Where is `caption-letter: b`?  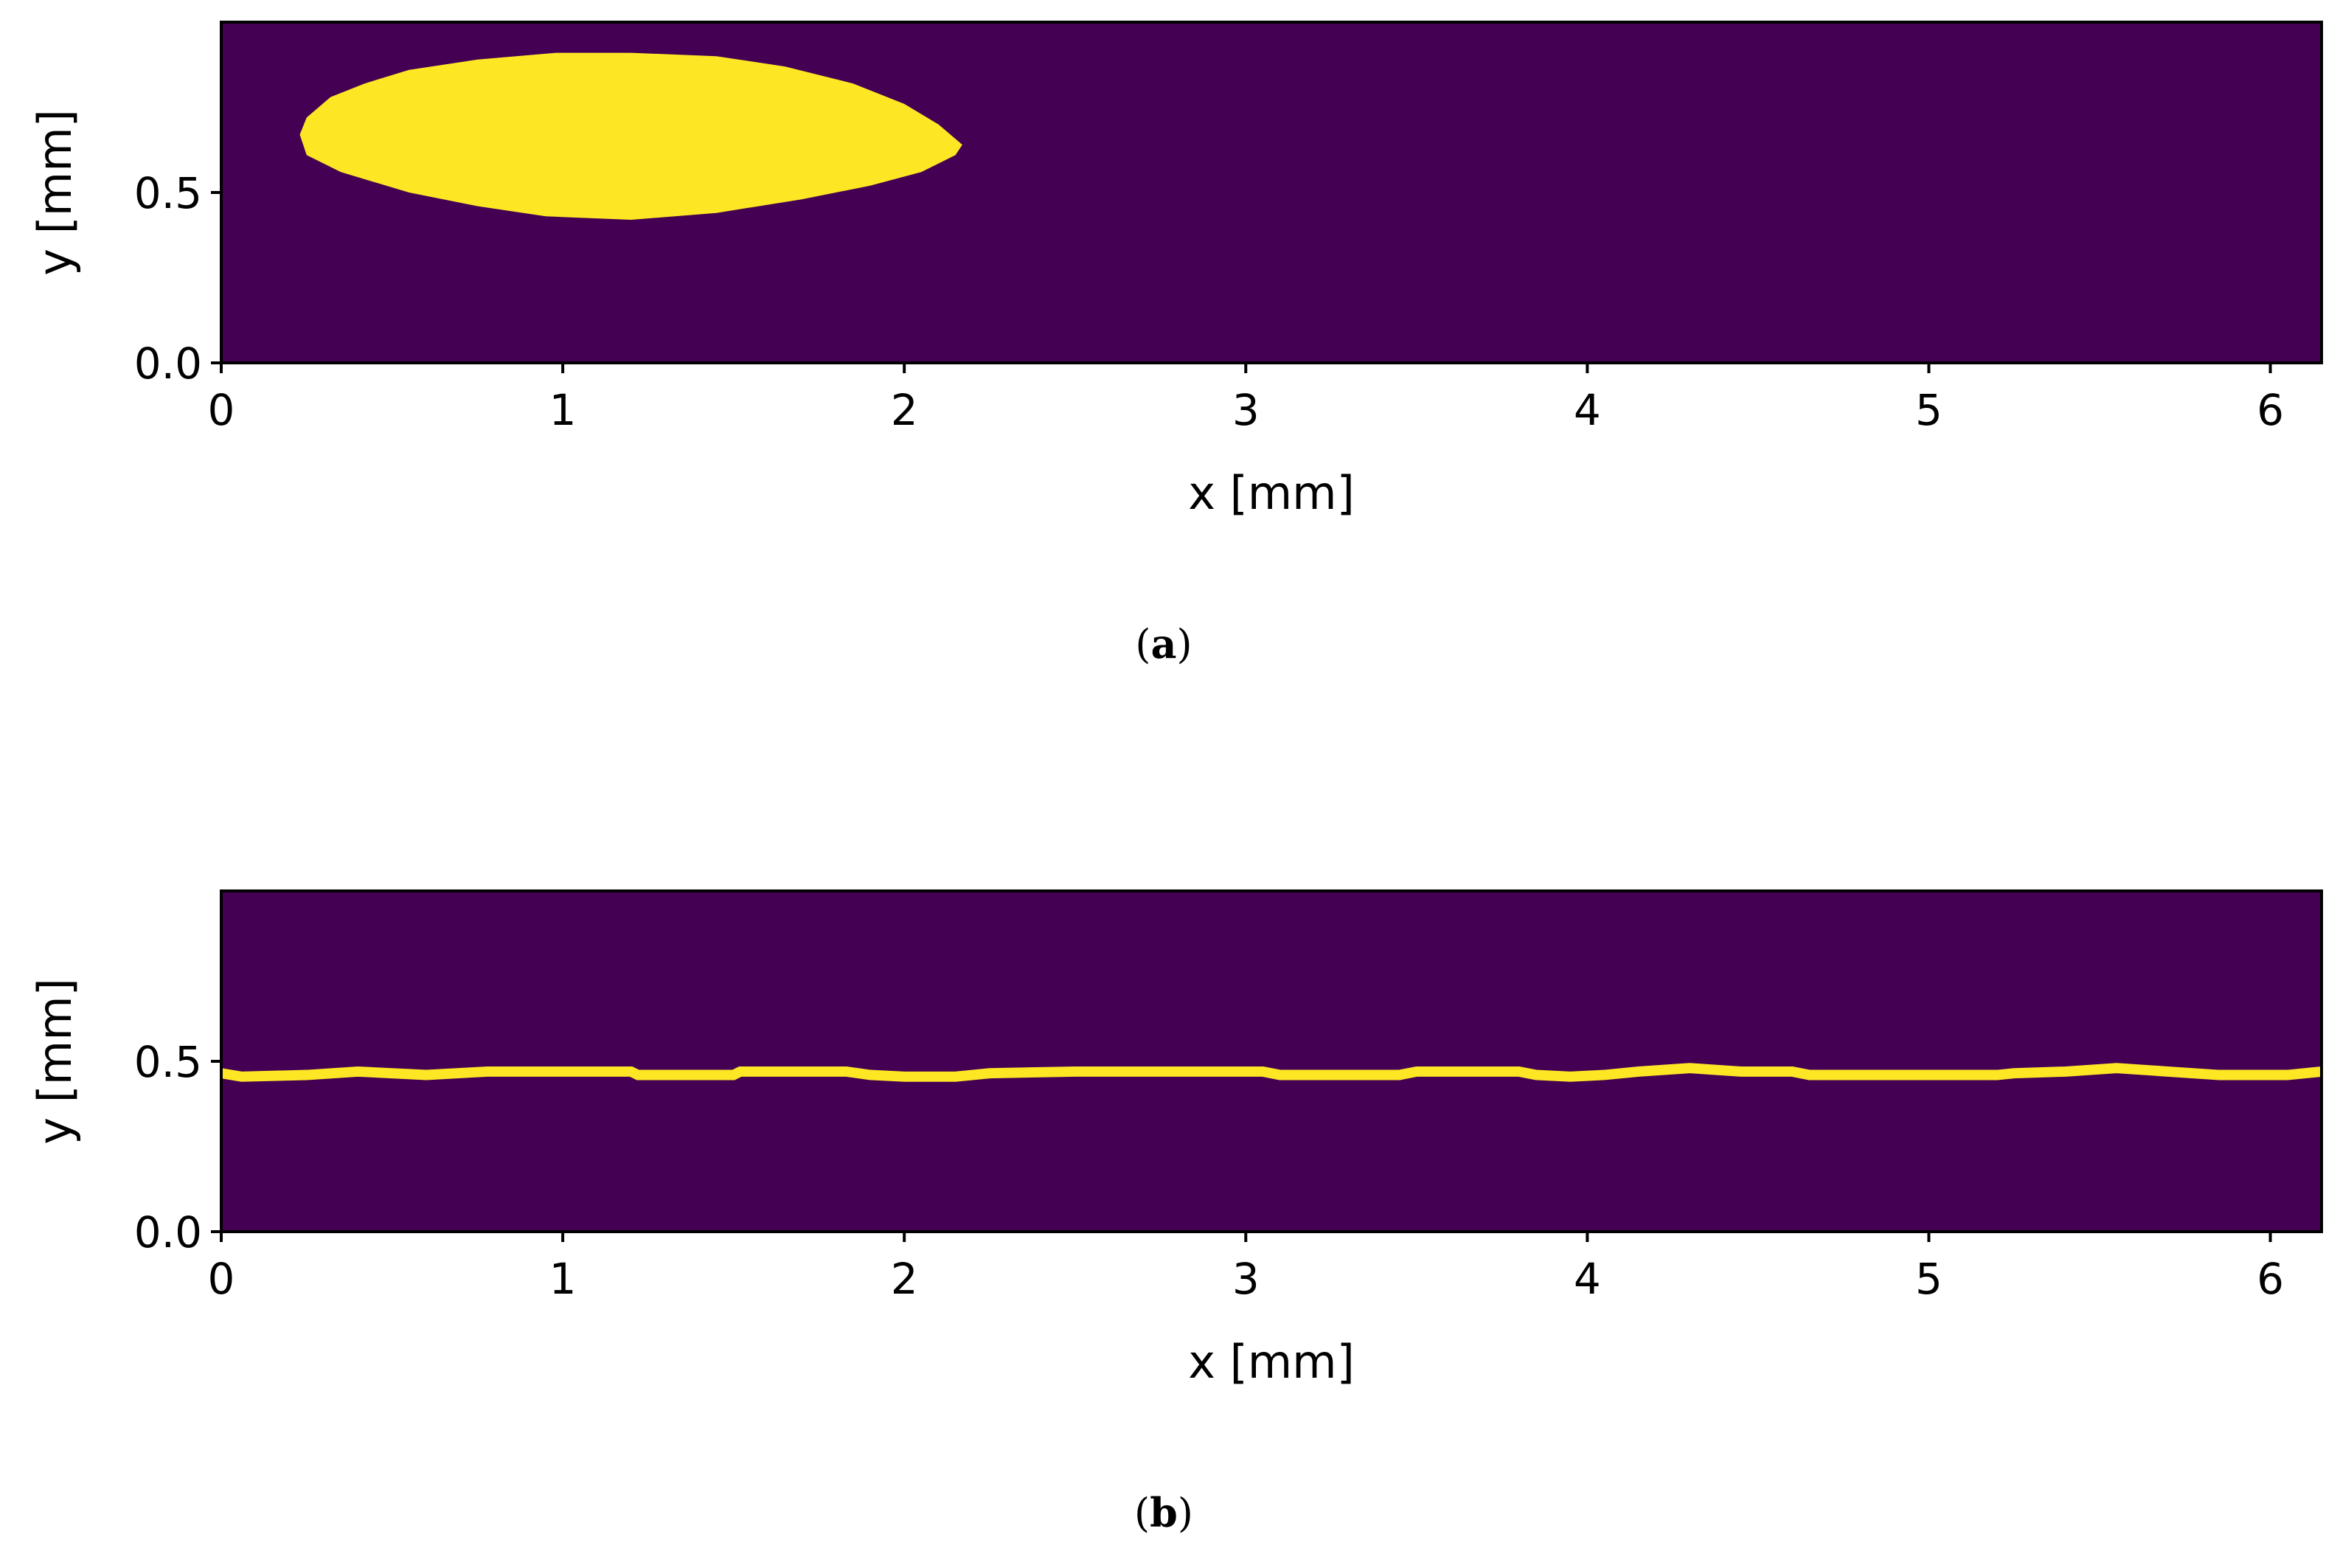
caption-letter: b is located at coordinates (1164, 1512).